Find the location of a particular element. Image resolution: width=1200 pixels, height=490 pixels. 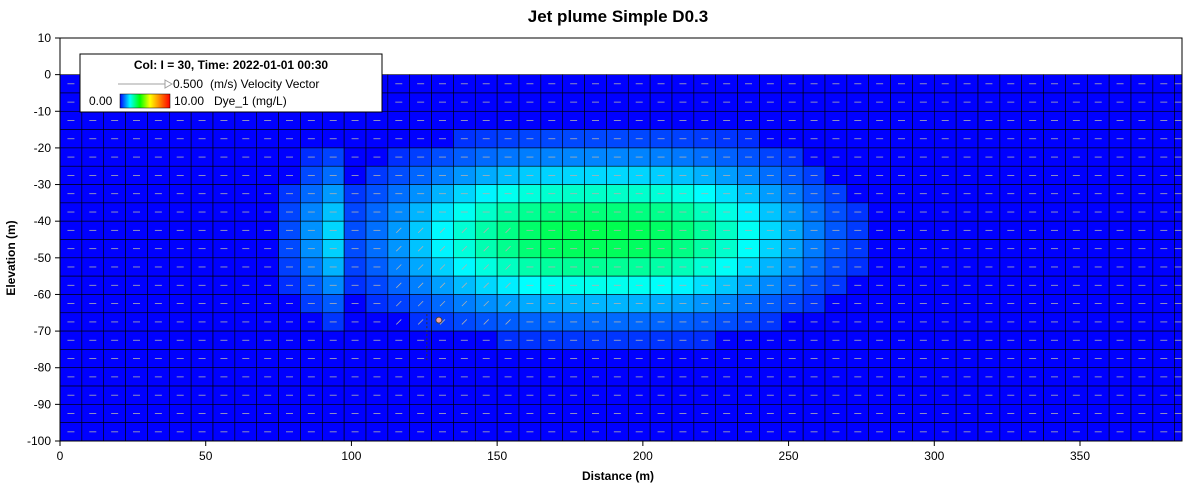

x-tick-label: 150 is located at coordinates (497, 456).